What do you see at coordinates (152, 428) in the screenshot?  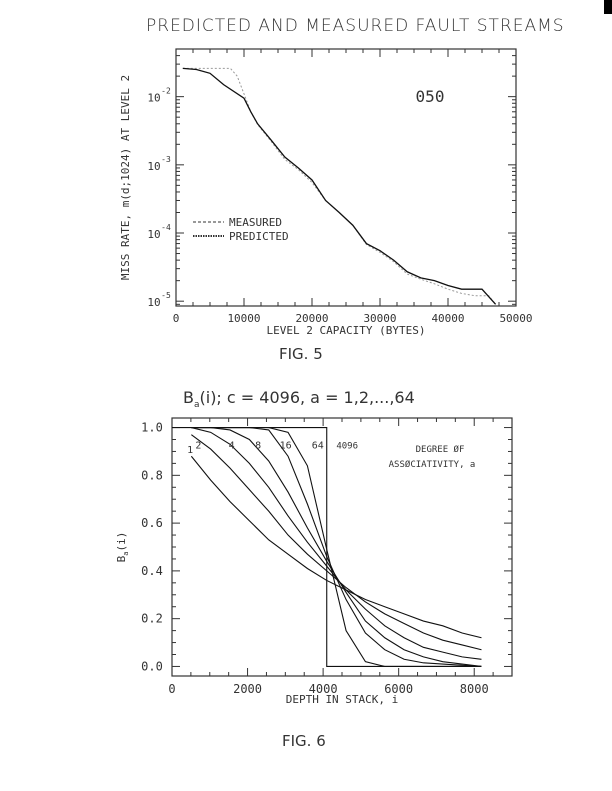 I see `y-tick-label: 1.0` at bounding box center [152, 428].